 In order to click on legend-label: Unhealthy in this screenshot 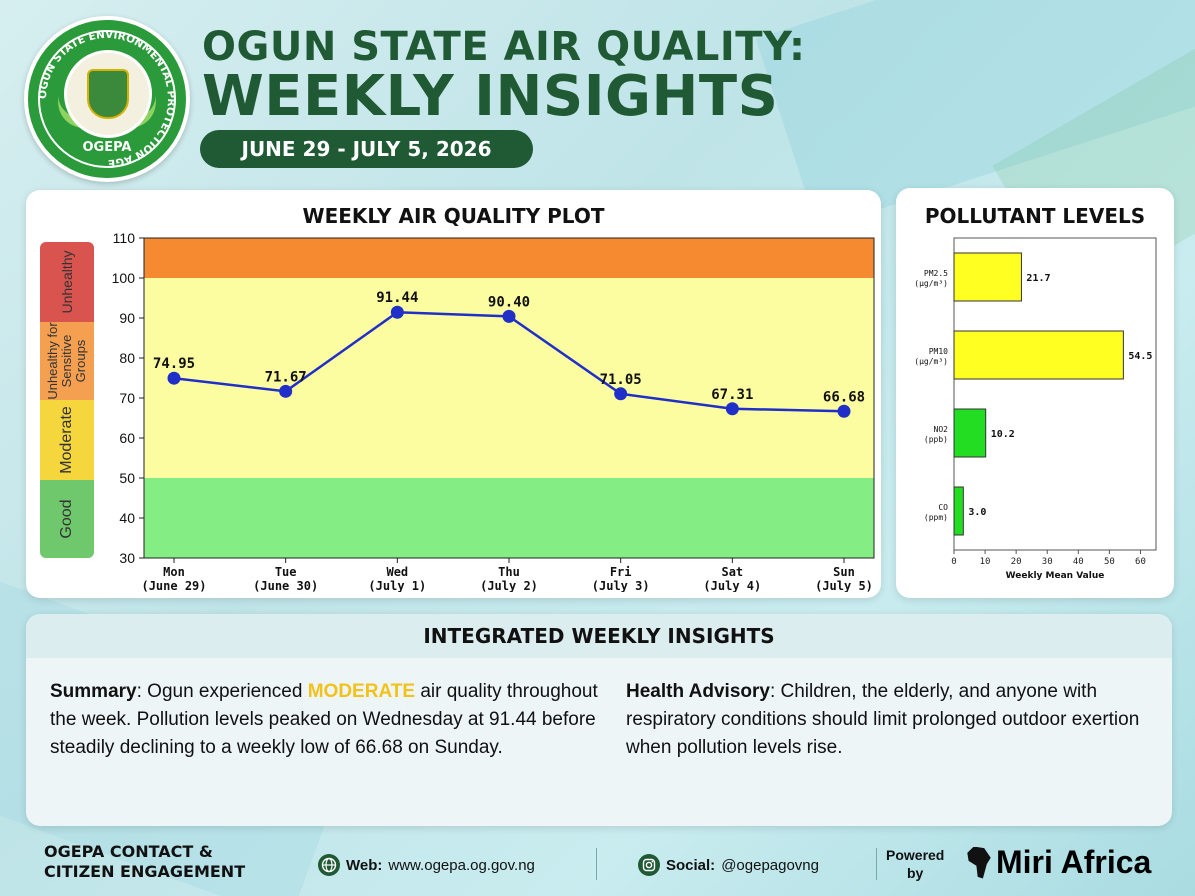, I will do `click(67, 282)`.